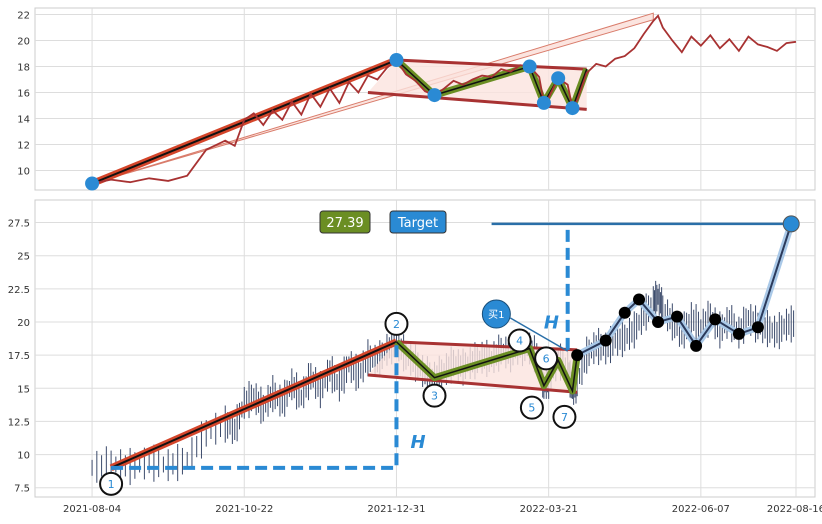 The width and height of the screenshot is (822, 524). Describe the element at coordinates (244, 509) in the screenshot. I see `x-tick-label: 2021-10-22` at that location.